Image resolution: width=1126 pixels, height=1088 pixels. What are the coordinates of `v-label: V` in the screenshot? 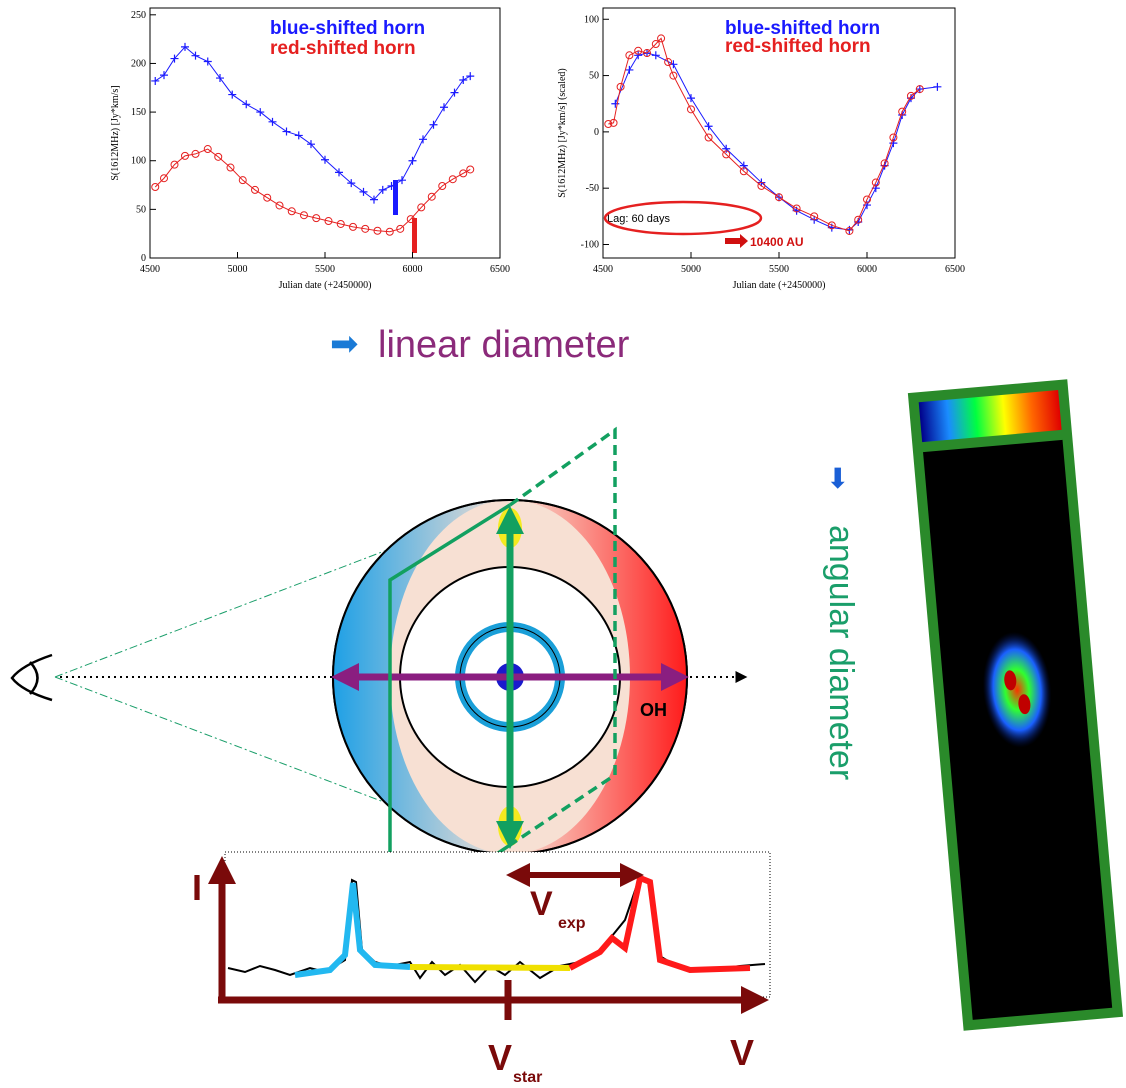 It's located at (742, 1052).